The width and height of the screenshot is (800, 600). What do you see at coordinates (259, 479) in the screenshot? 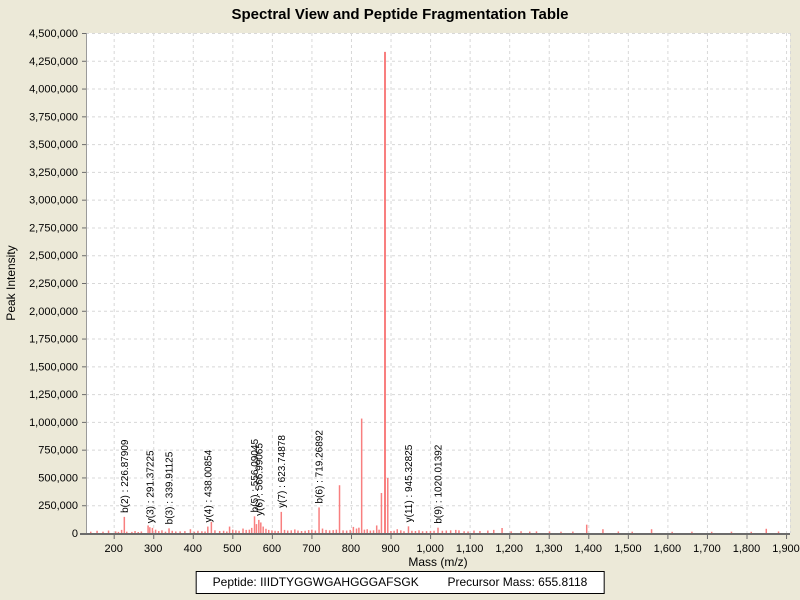
I see `fragment-annotation: y(6) : 566.99065` at bounding box center [259, 479].